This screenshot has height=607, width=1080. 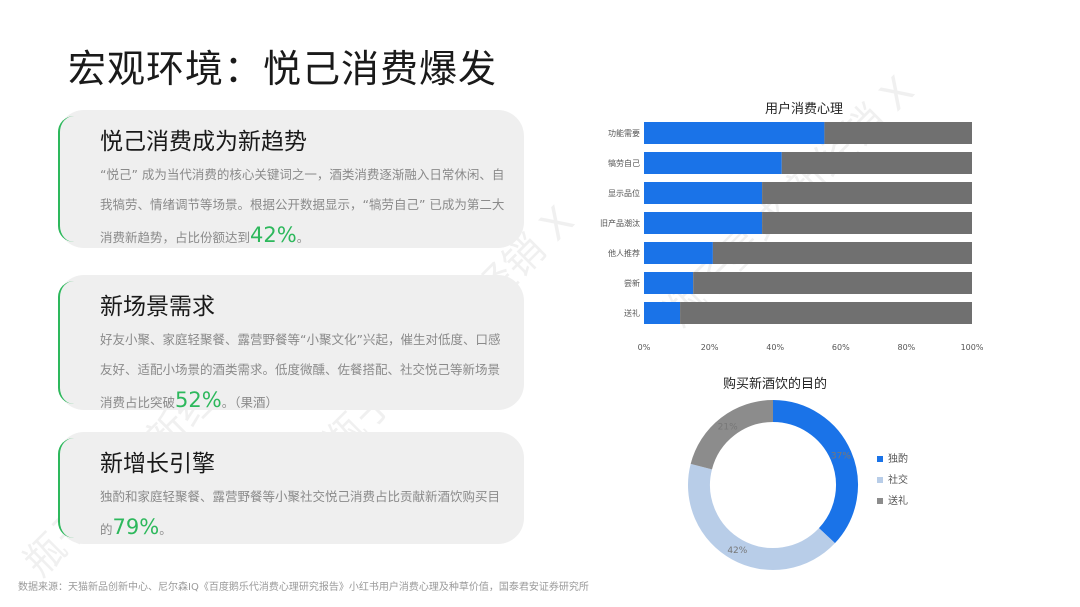 I want to click on page-title: 宏观环境：悦己消费爆发, so click(x=283, y=69).